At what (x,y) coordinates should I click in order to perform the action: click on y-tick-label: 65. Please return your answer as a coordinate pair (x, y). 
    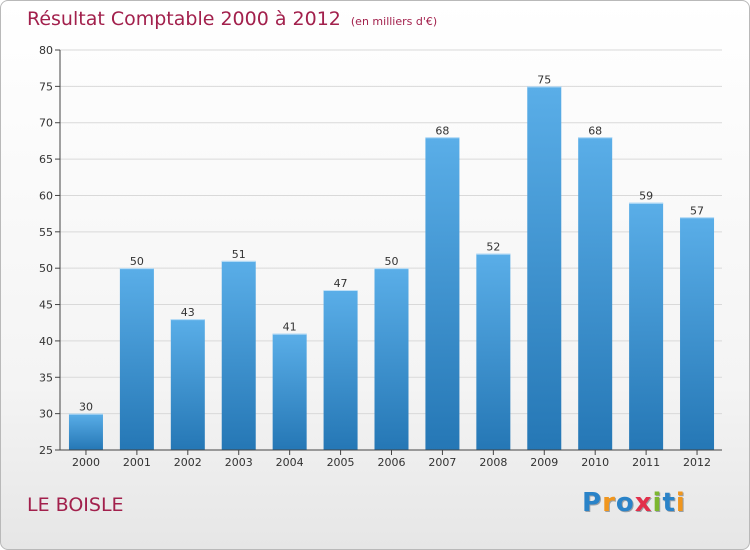
    Looking at the image, I should click on (46, 159).